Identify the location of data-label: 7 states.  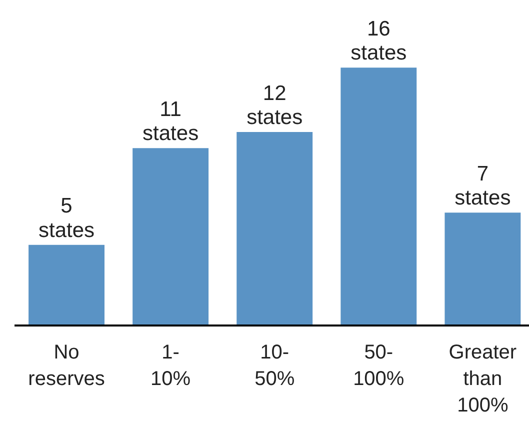
(482, 186).